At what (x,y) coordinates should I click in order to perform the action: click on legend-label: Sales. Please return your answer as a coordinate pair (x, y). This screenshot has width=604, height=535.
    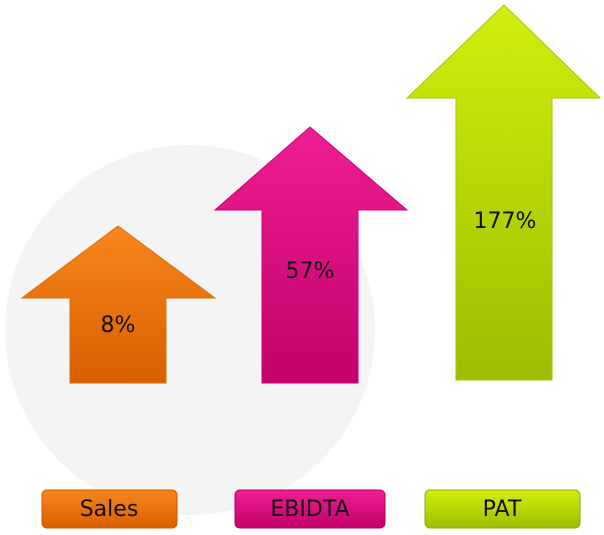
    Looking at the image, I should click on (109, 509).